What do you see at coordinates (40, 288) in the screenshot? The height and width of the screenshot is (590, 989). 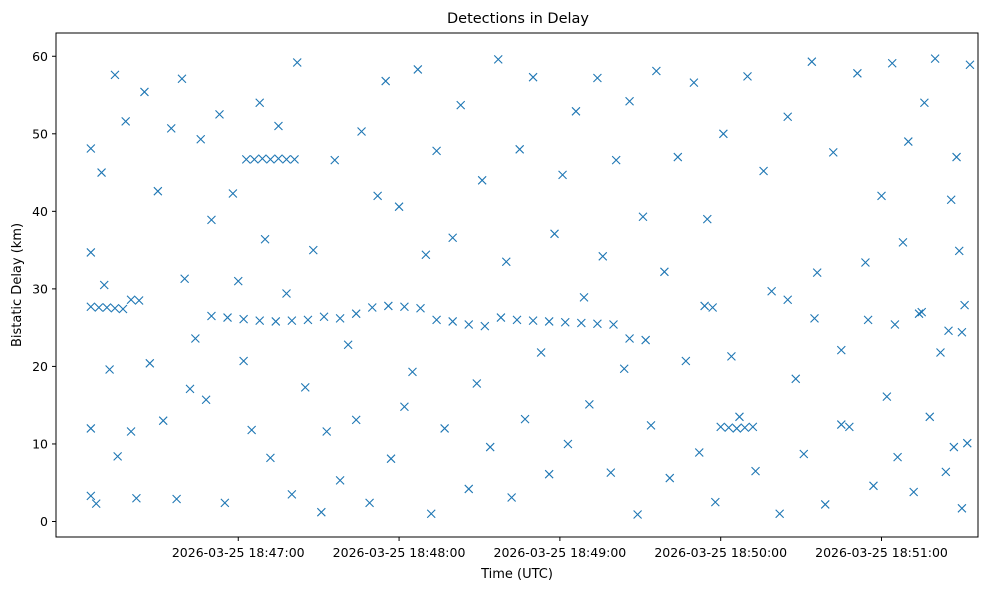 I see `y-tick-label: 30` at bounding box center [40, 288].